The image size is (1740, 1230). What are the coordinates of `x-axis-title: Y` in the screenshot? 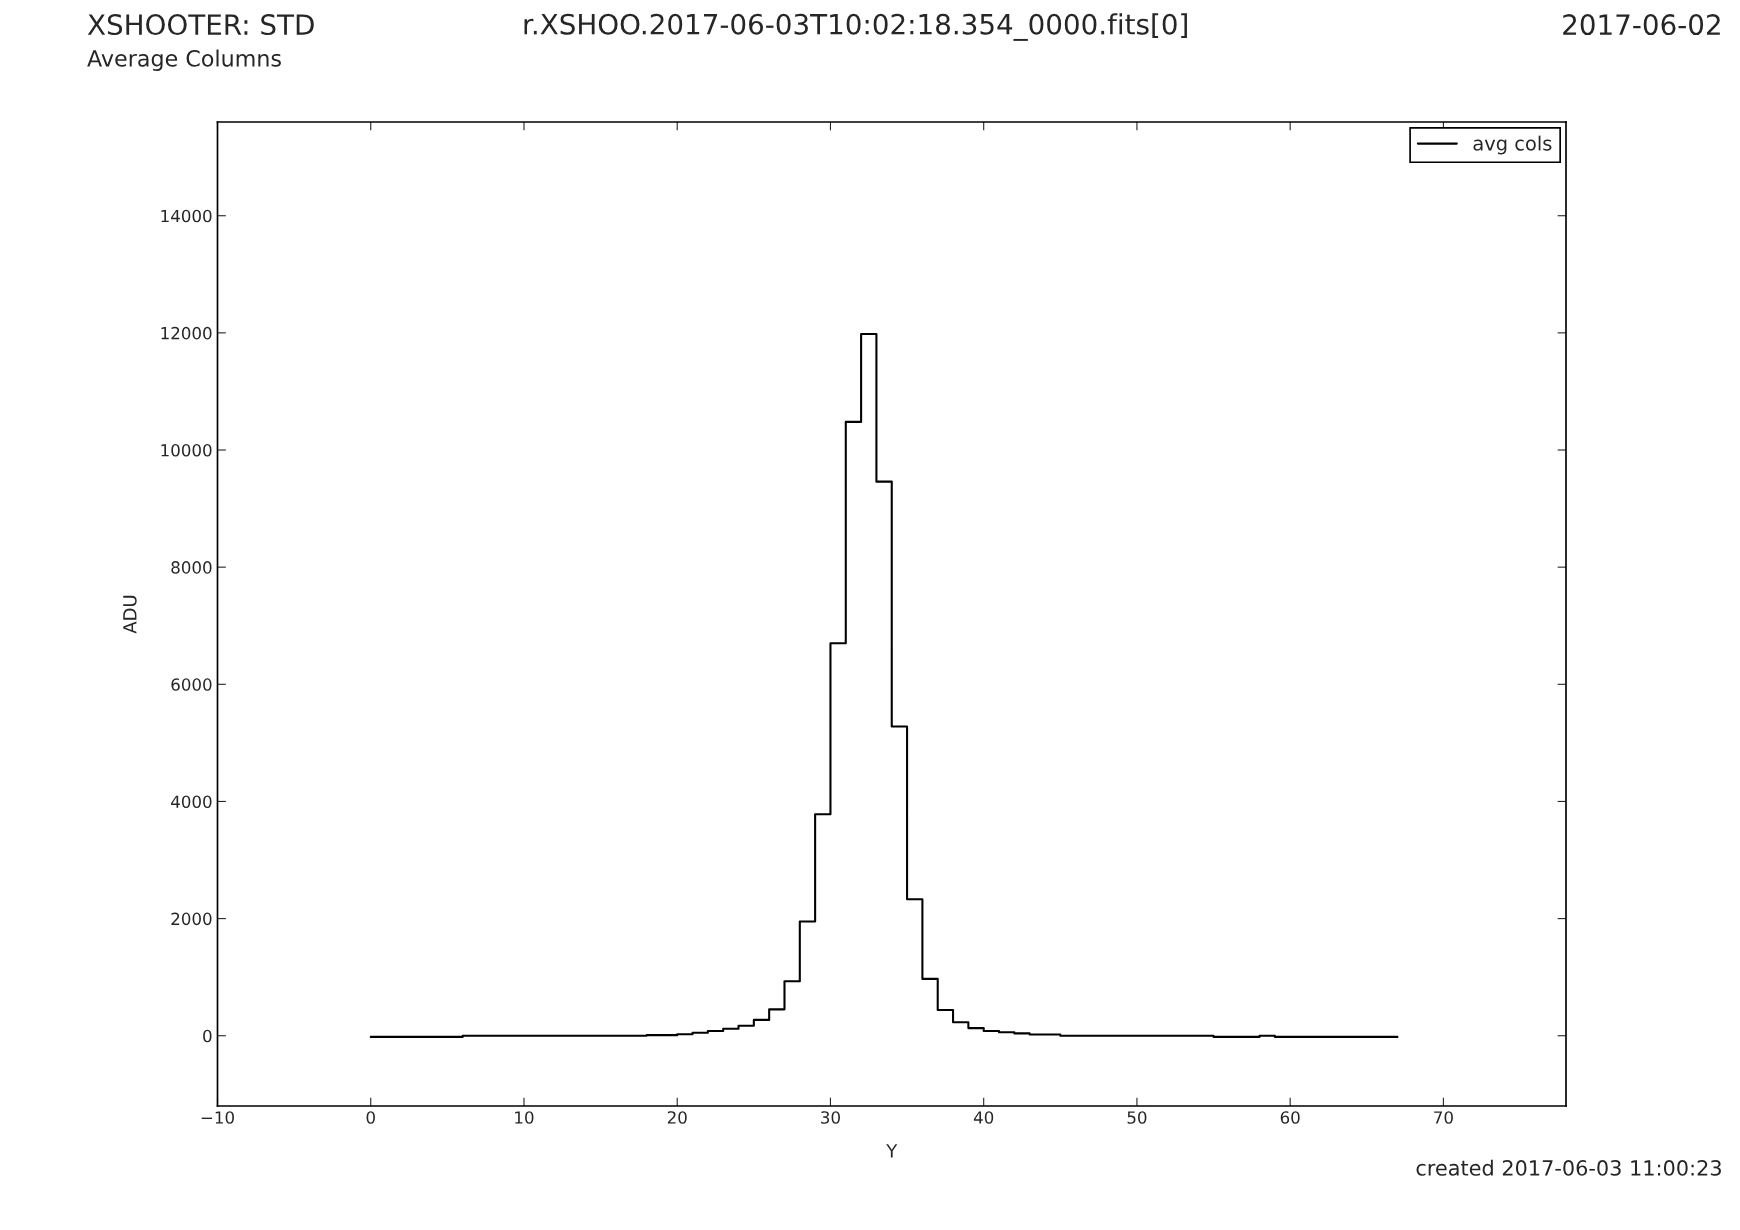 It's located at (892, 1151).